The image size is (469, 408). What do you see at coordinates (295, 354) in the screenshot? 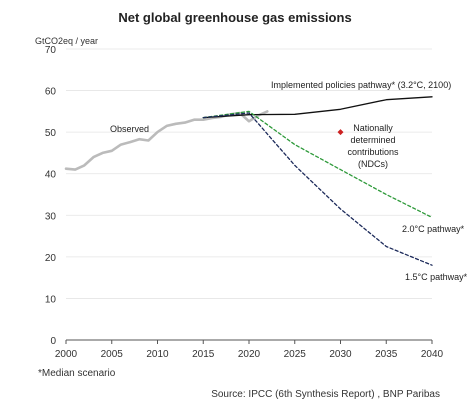
I see `x-tick-2025: 2025` at bounding box center [295, 354].